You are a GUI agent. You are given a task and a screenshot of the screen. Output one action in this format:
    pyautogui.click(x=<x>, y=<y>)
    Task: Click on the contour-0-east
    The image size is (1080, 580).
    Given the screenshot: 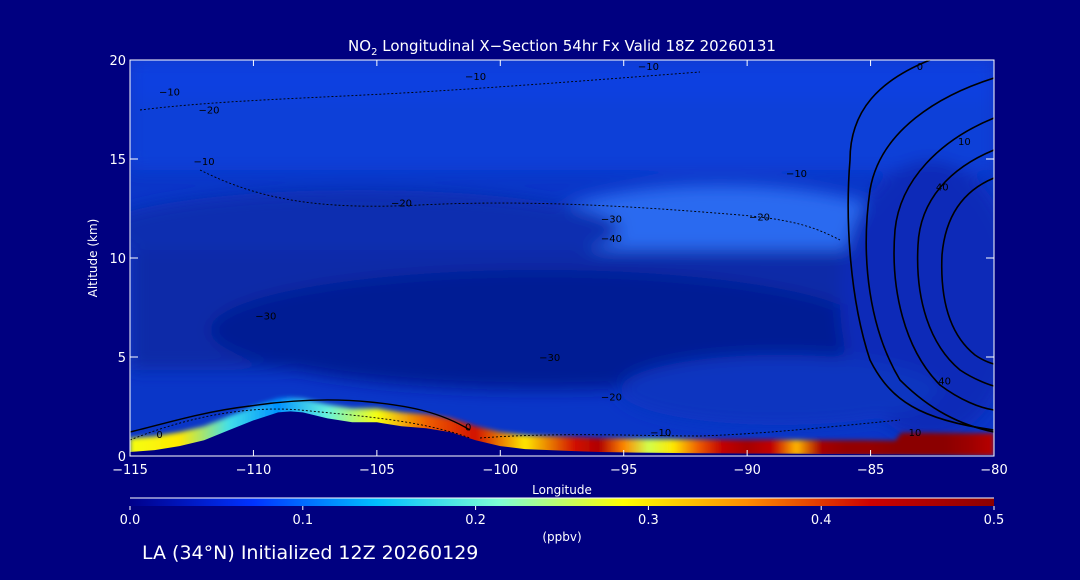 What is the action you would take?
    pyautogui.click(x=920, y=245)
    